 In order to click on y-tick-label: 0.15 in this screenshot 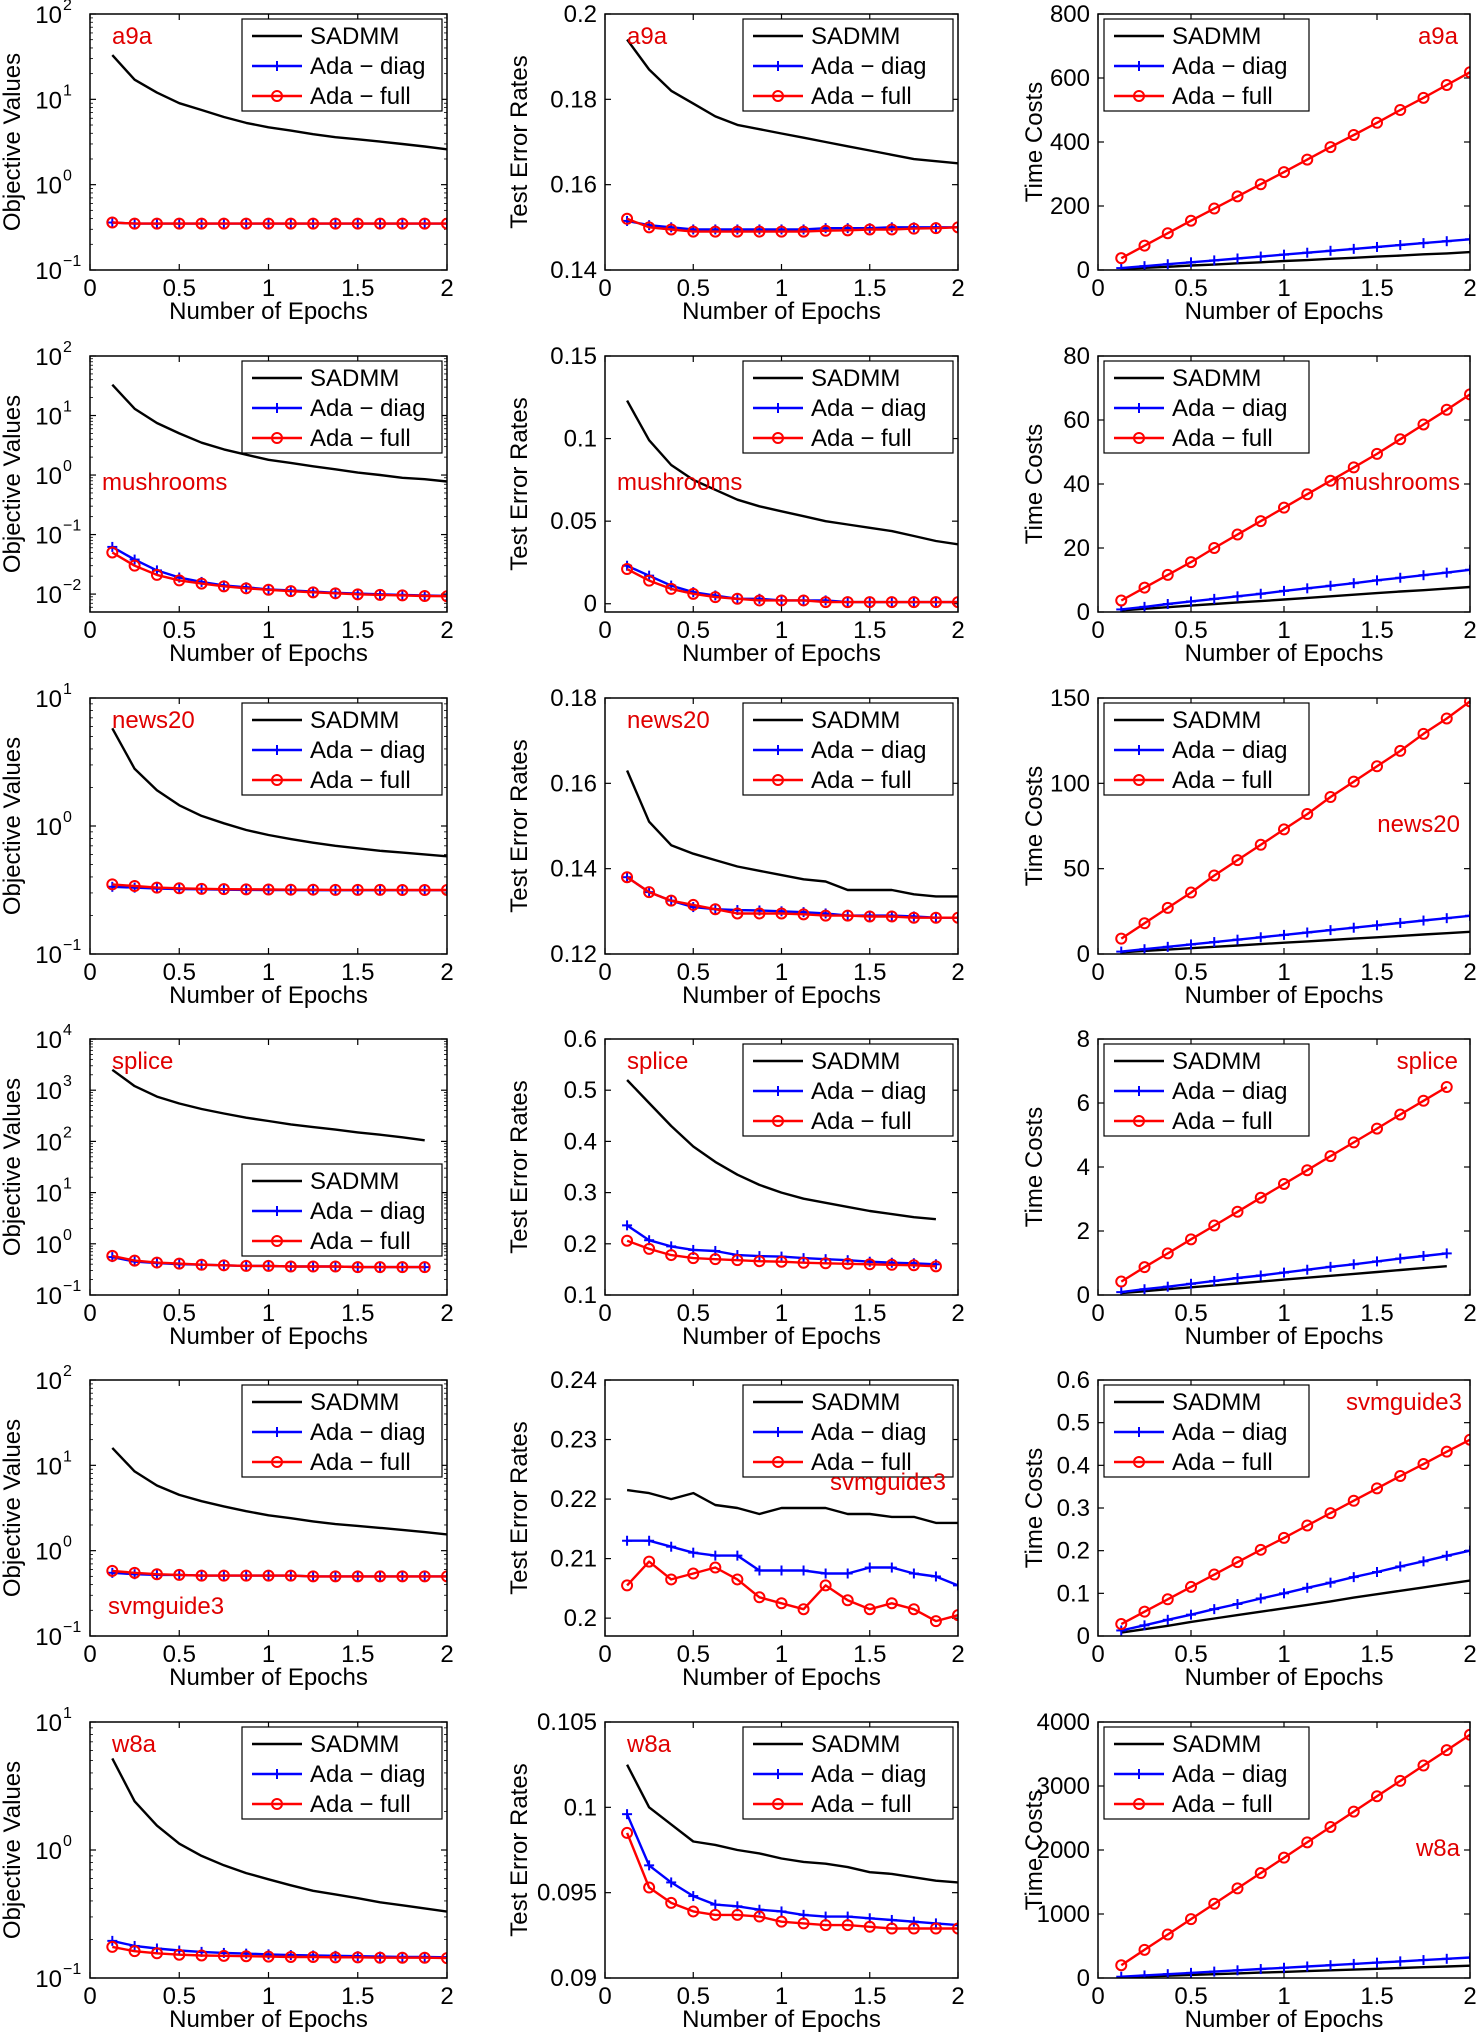, I will do `click(573, 356)`.